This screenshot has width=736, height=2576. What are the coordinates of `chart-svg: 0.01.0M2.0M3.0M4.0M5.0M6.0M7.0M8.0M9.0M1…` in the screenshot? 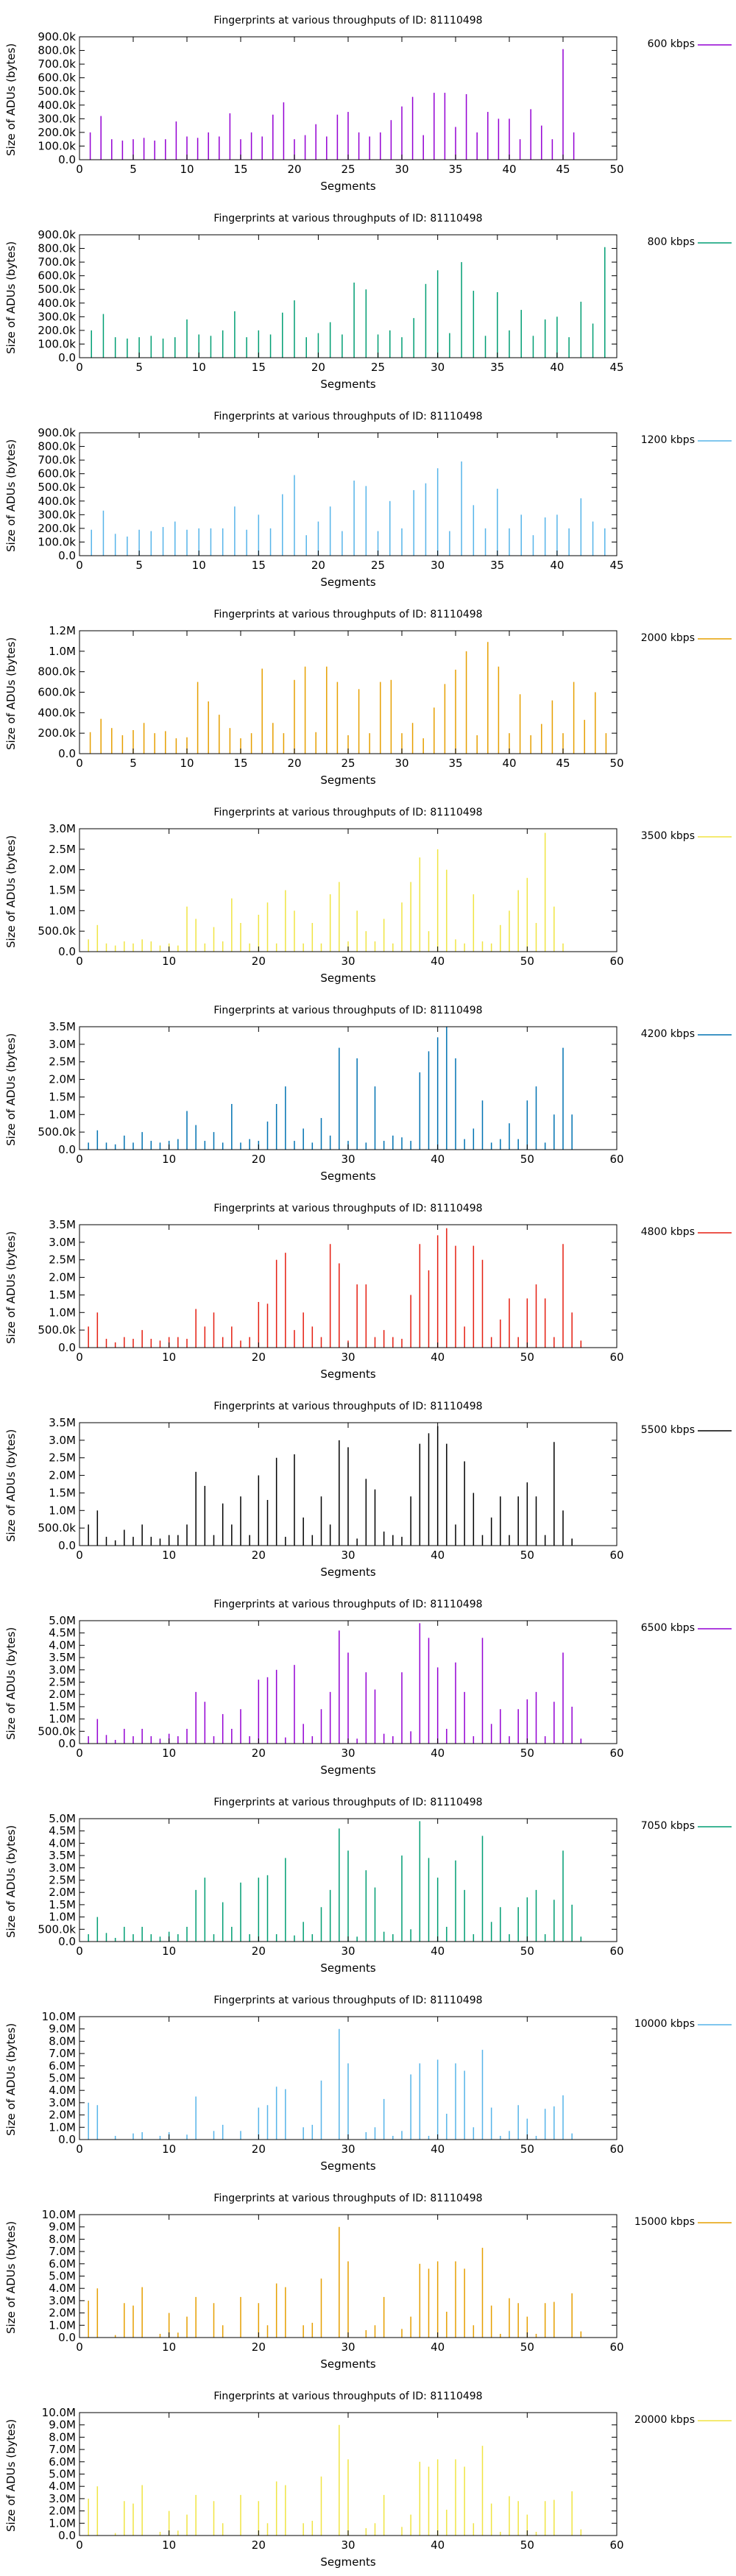 It's located at (387, 2083).